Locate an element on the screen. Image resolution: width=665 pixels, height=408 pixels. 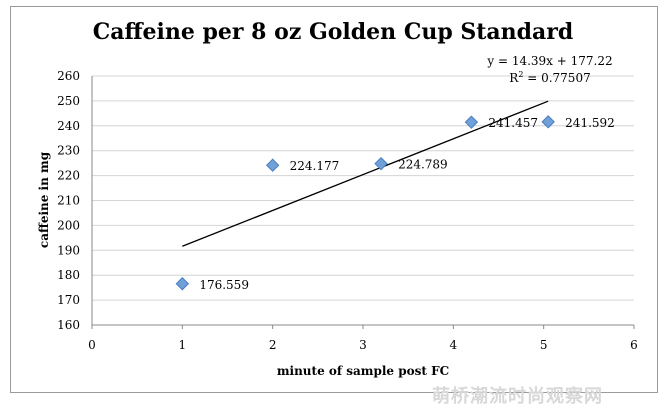
data-label-3: 224.789 is located at coordinates (423, 165).